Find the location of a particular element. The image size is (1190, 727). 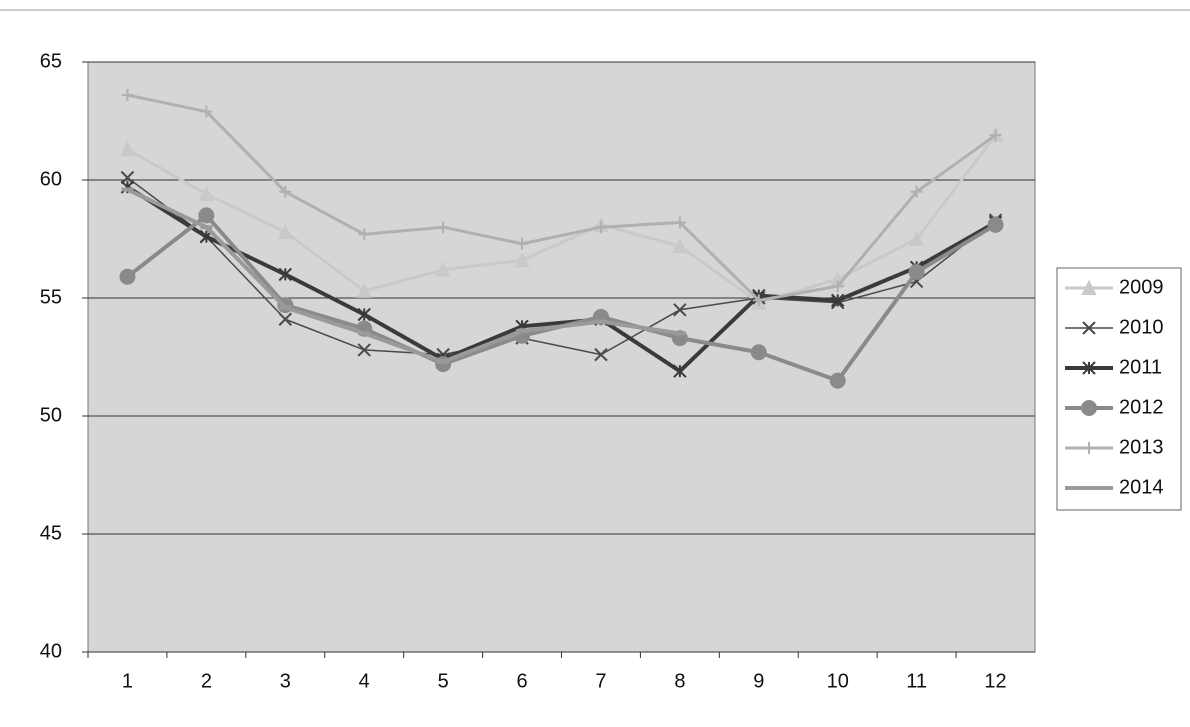

legend-box is located at coordinates (1119, 389).